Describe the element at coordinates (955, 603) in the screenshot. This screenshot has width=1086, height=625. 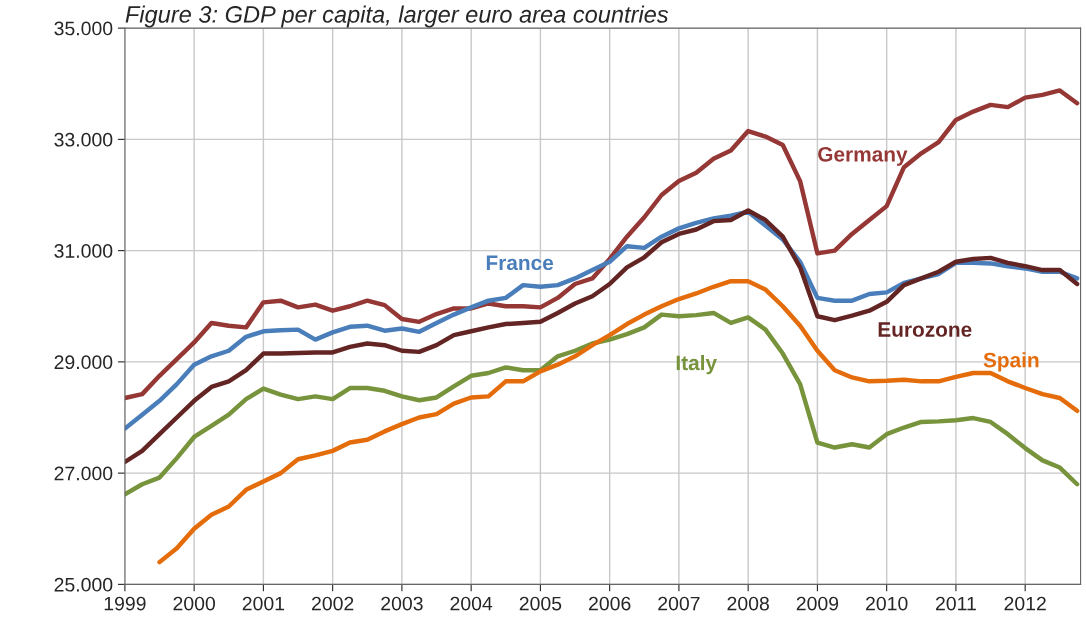
I see `x-tick-label: 2011` at that location.